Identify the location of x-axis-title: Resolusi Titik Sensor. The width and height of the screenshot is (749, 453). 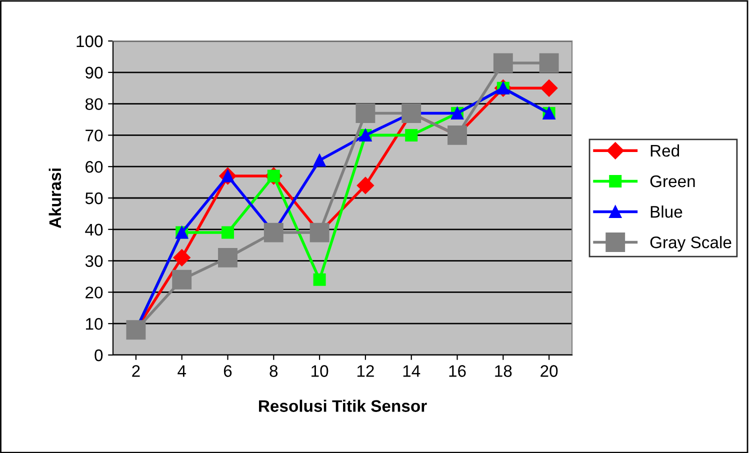
(343, 406).